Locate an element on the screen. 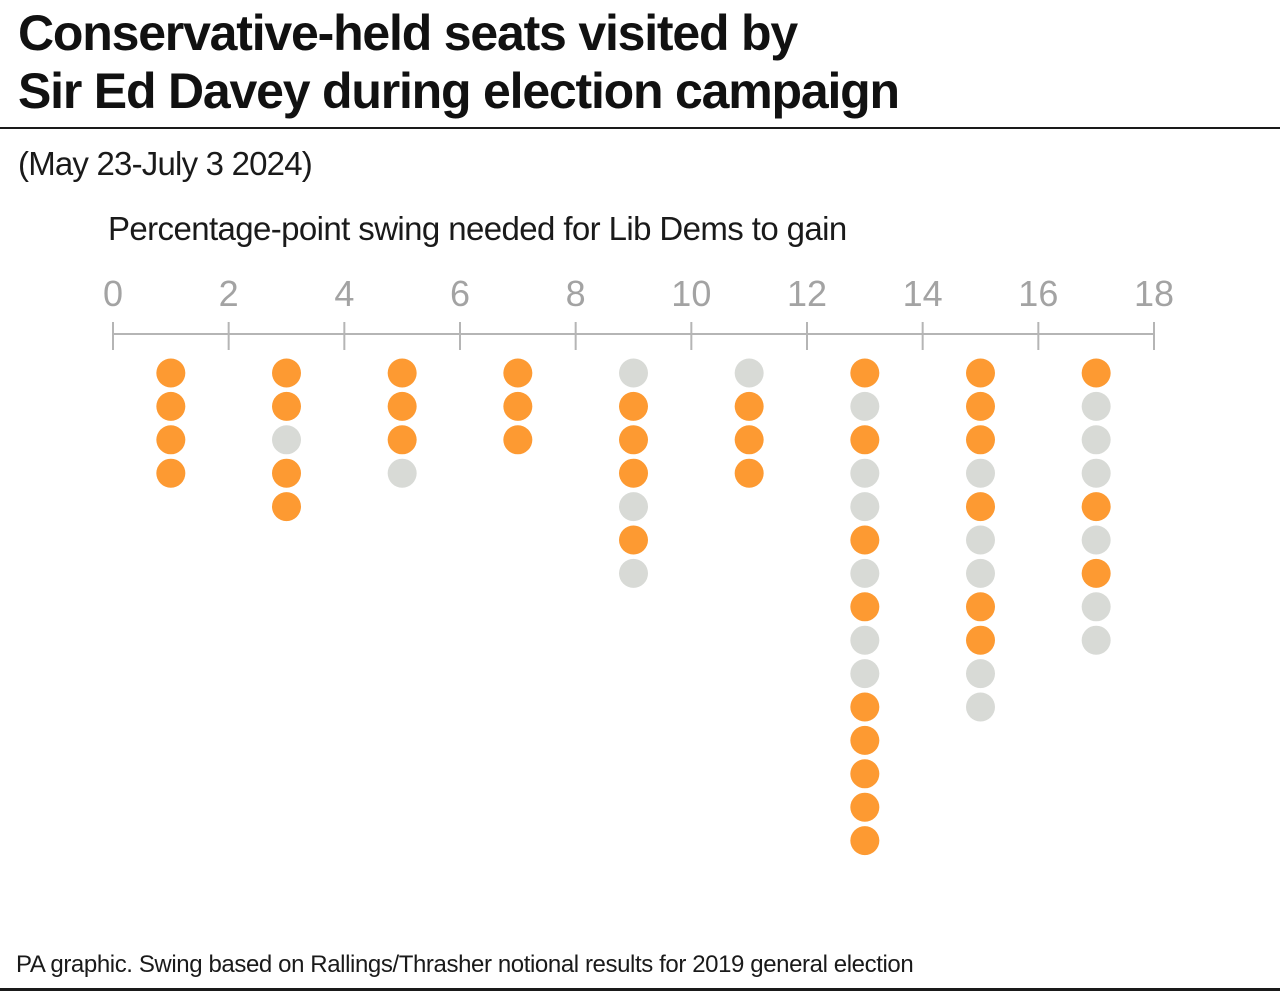  x-tick-label: 12 is located at coordinates (807, 293).